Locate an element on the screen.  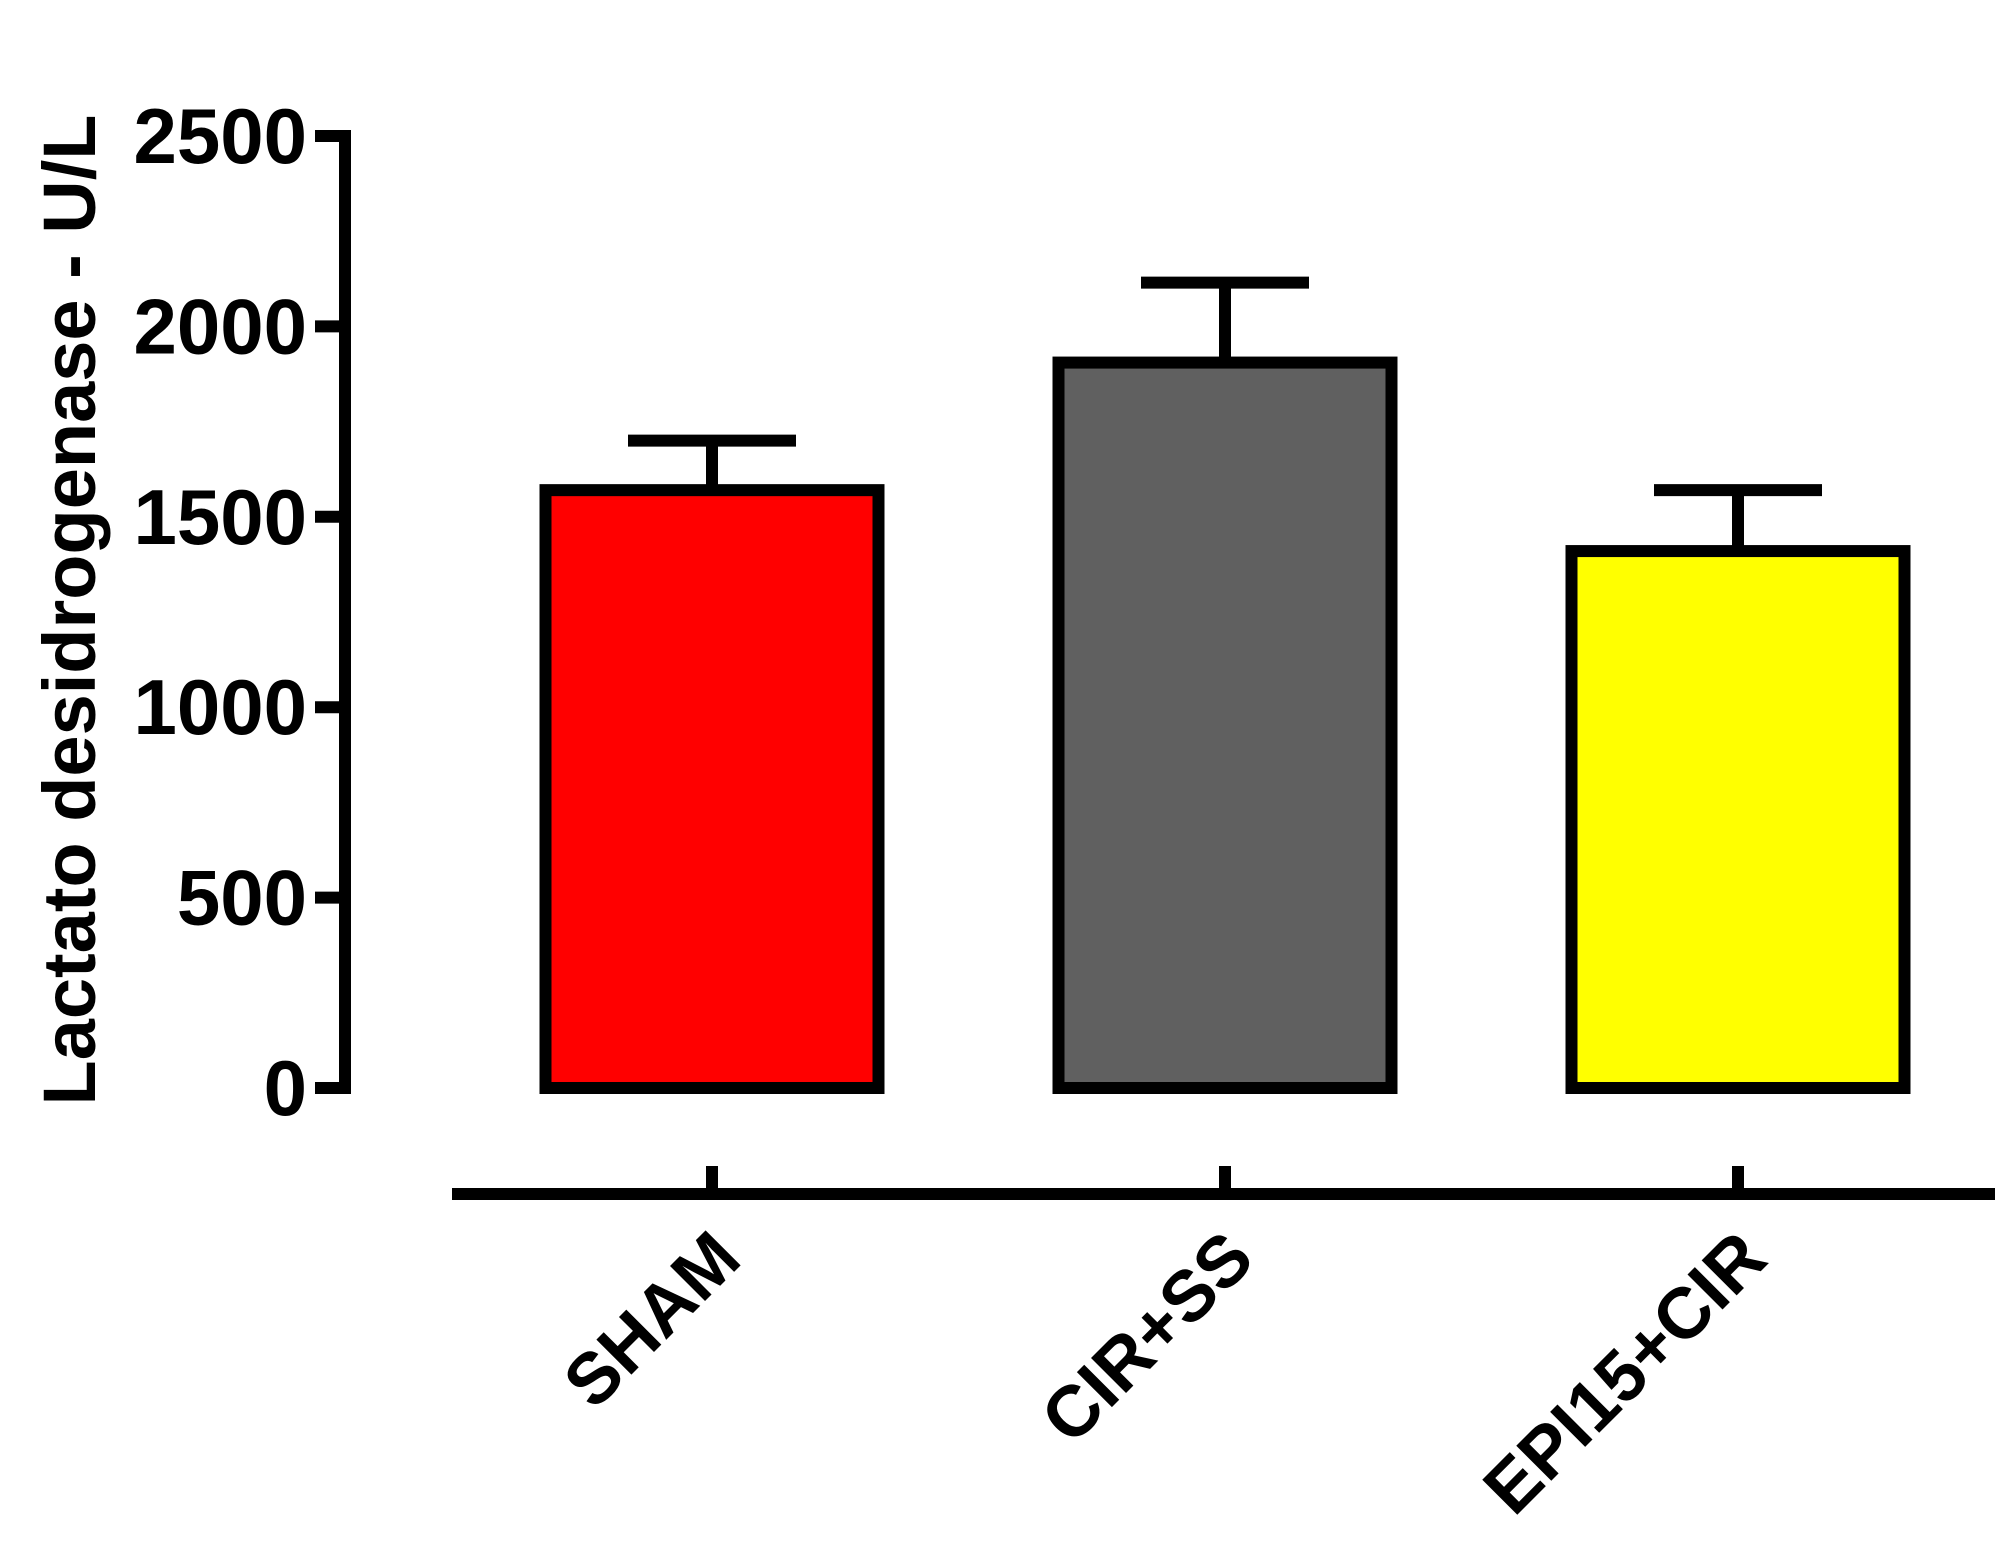
y-tick-label: 2500 is located at coordinates (220, 136).